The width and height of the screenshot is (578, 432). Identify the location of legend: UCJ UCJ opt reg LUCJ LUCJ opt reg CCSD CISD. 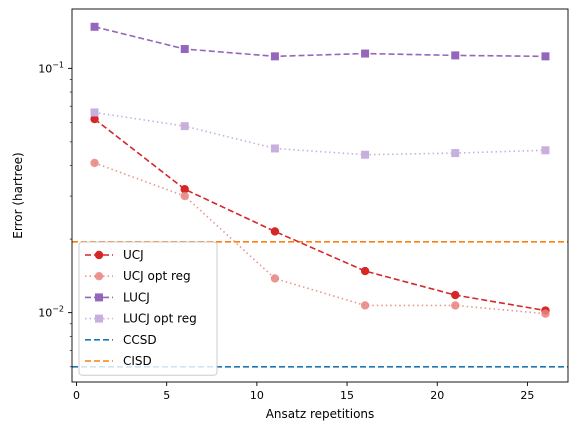
(148, 308).